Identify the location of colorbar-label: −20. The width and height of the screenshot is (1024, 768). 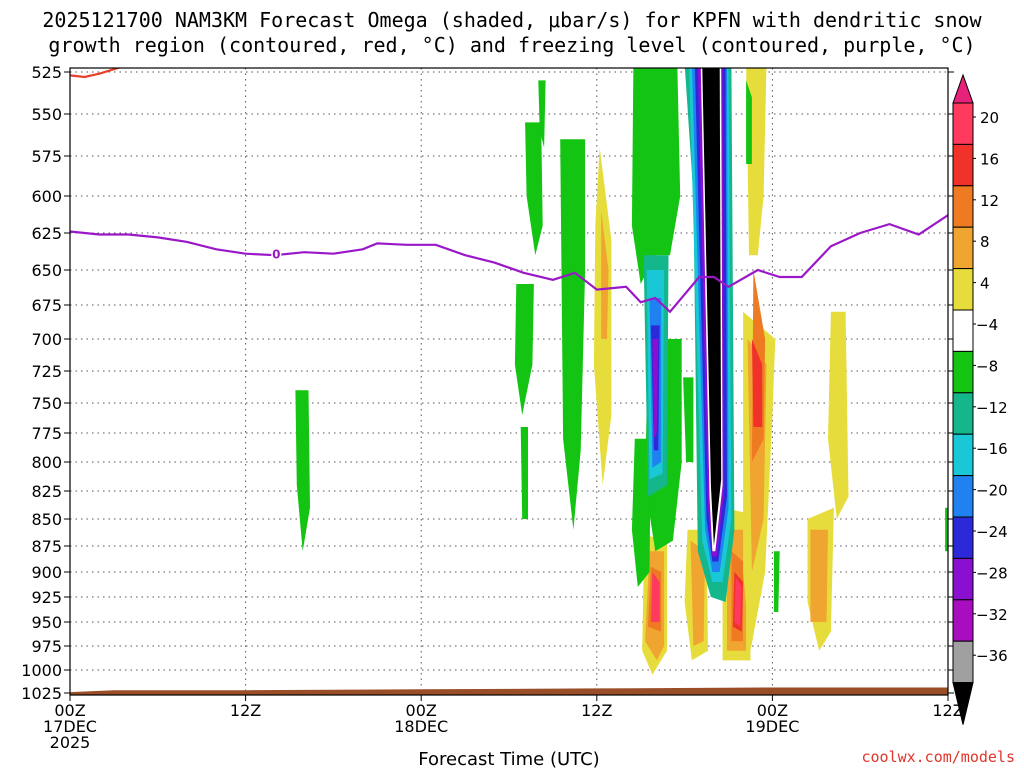
(992, 491).